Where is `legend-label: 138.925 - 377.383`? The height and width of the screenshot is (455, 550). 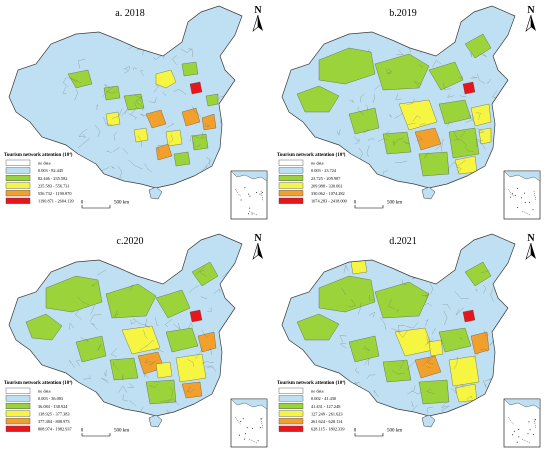 legend-label: 138.925 - 377.383 is located at coordinates (54, 413).